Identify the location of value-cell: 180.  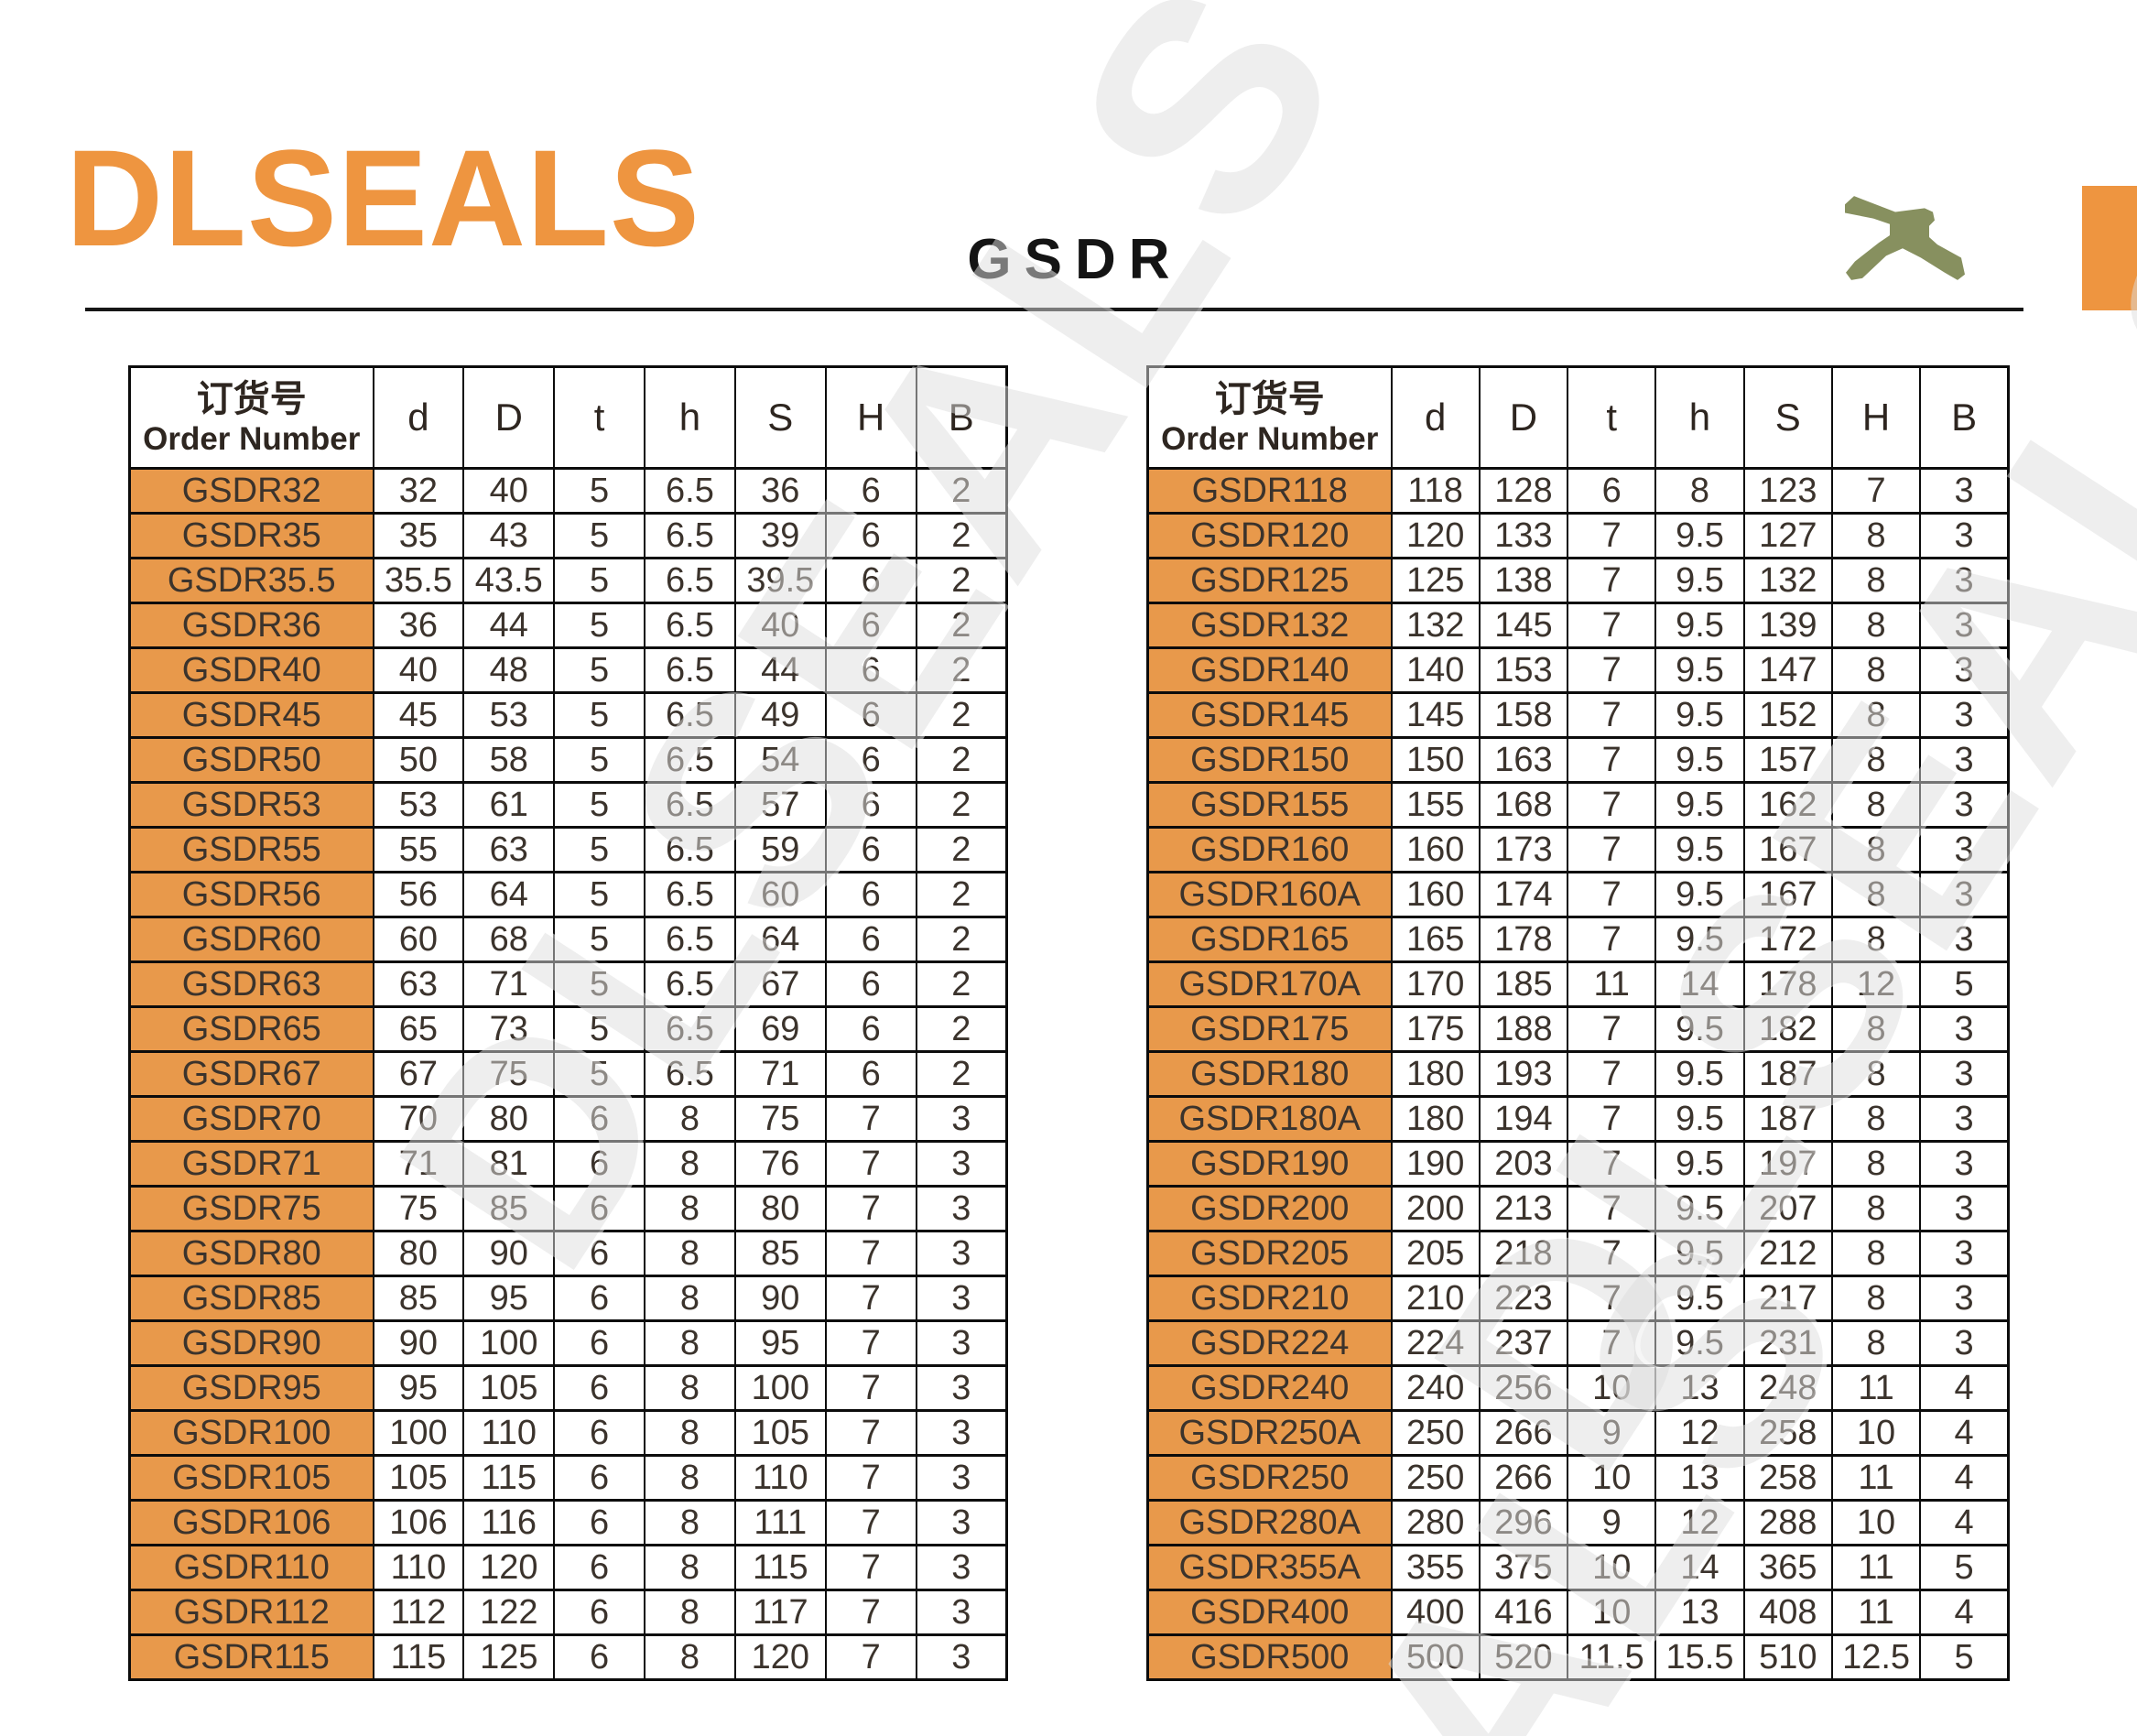
(1436, 1074).